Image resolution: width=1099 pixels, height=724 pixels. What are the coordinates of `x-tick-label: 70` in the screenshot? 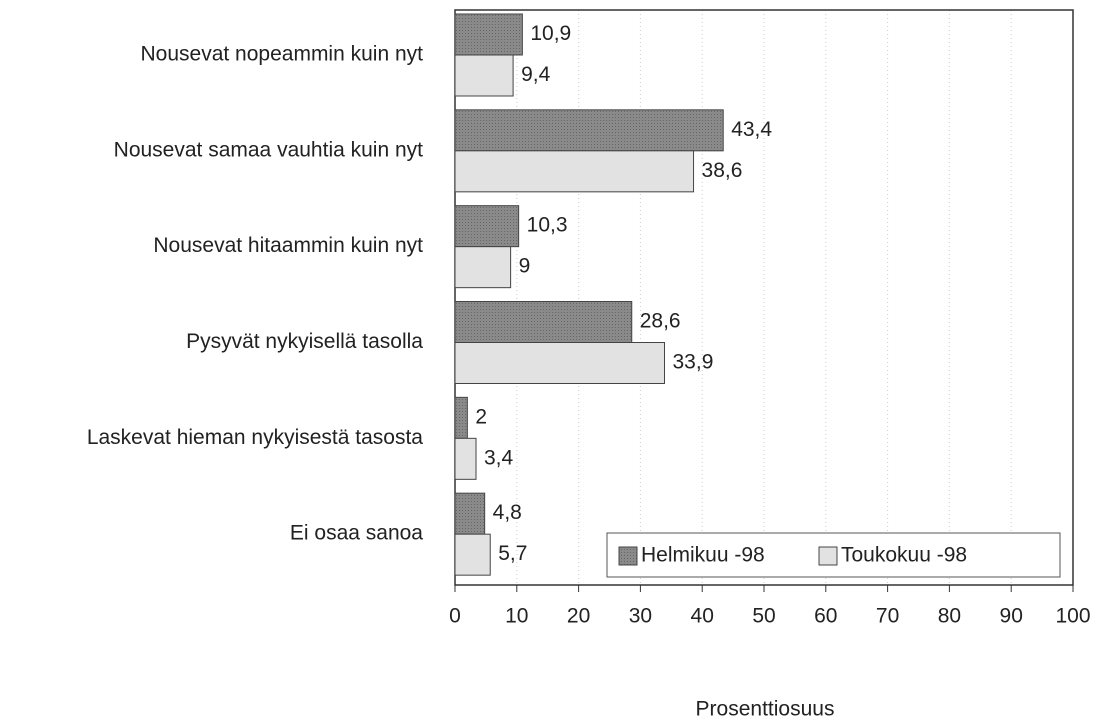 It's located at (887, 616).